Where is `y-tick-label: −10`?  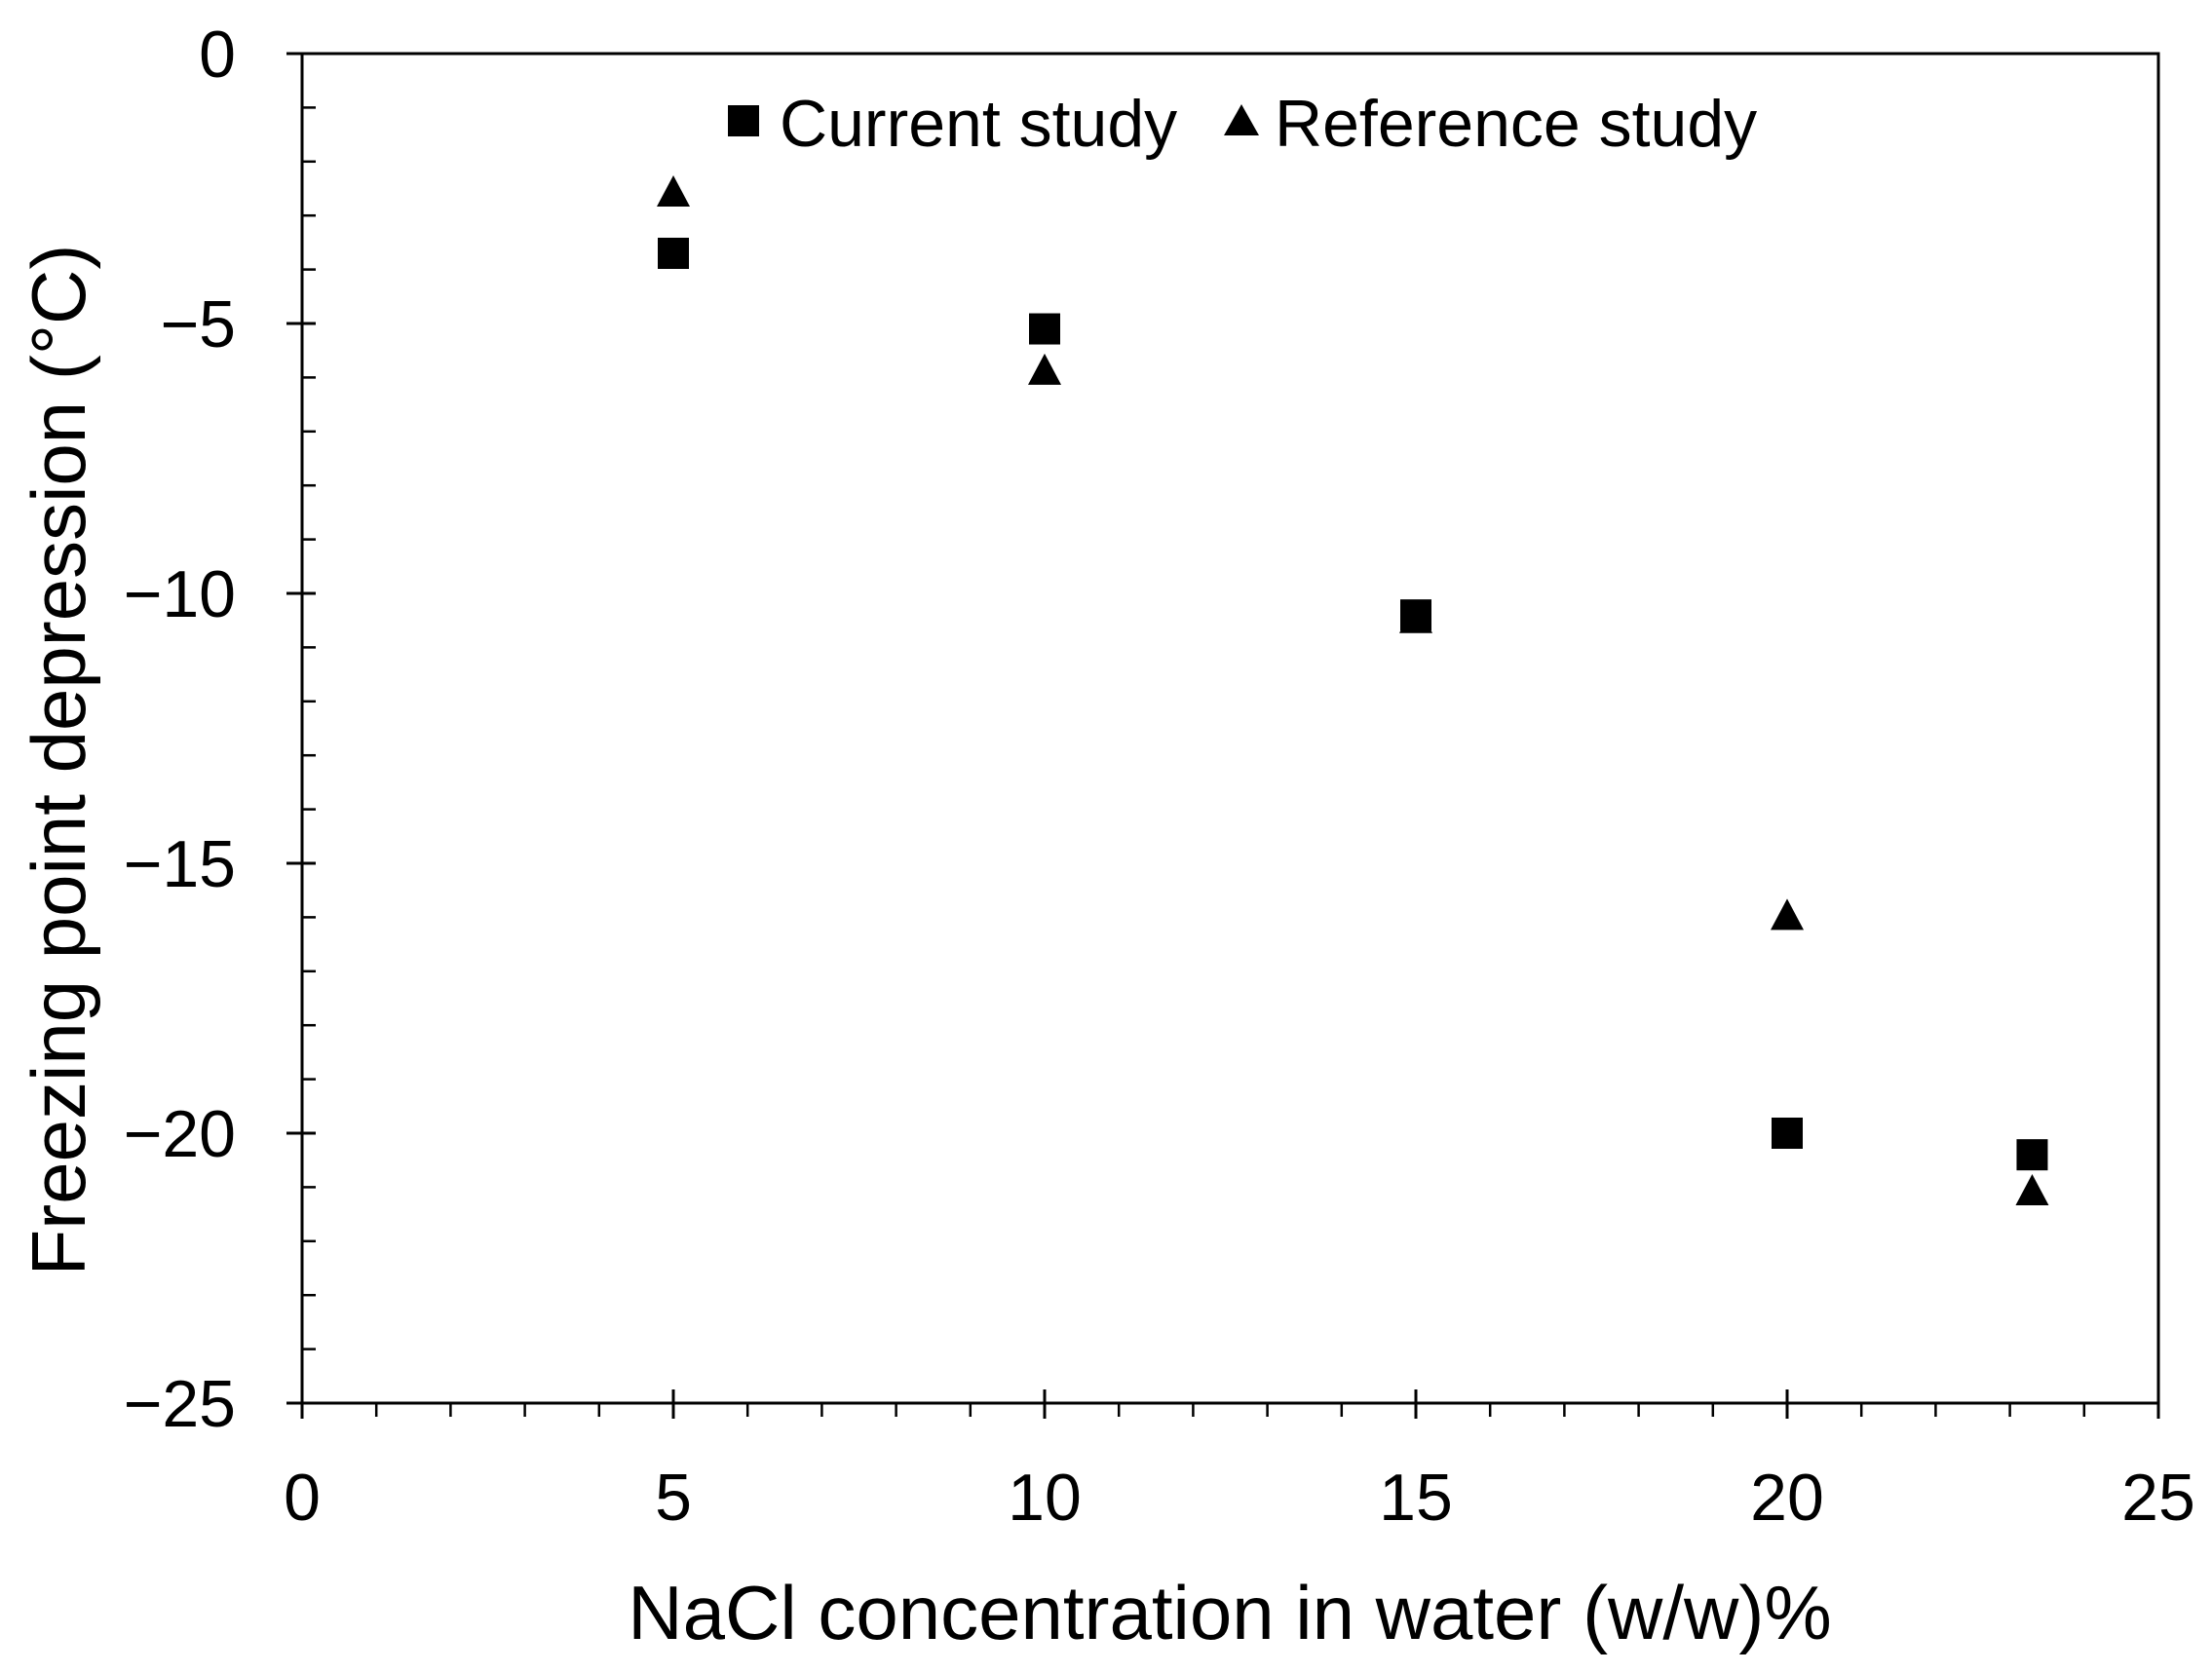 y-tick-label: −10 is located at coordinates (180, 594).